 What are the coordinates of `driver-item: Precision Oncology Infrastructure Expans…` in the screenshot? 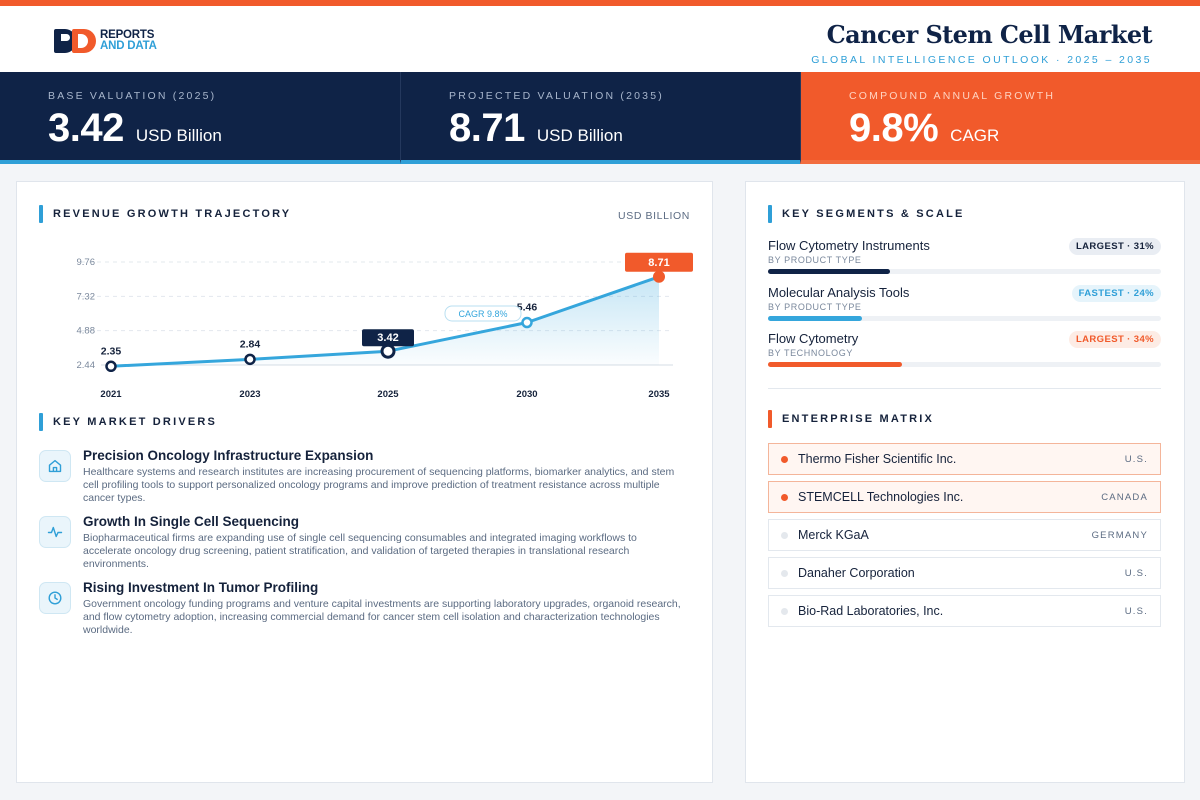 It's located at (364, 481).